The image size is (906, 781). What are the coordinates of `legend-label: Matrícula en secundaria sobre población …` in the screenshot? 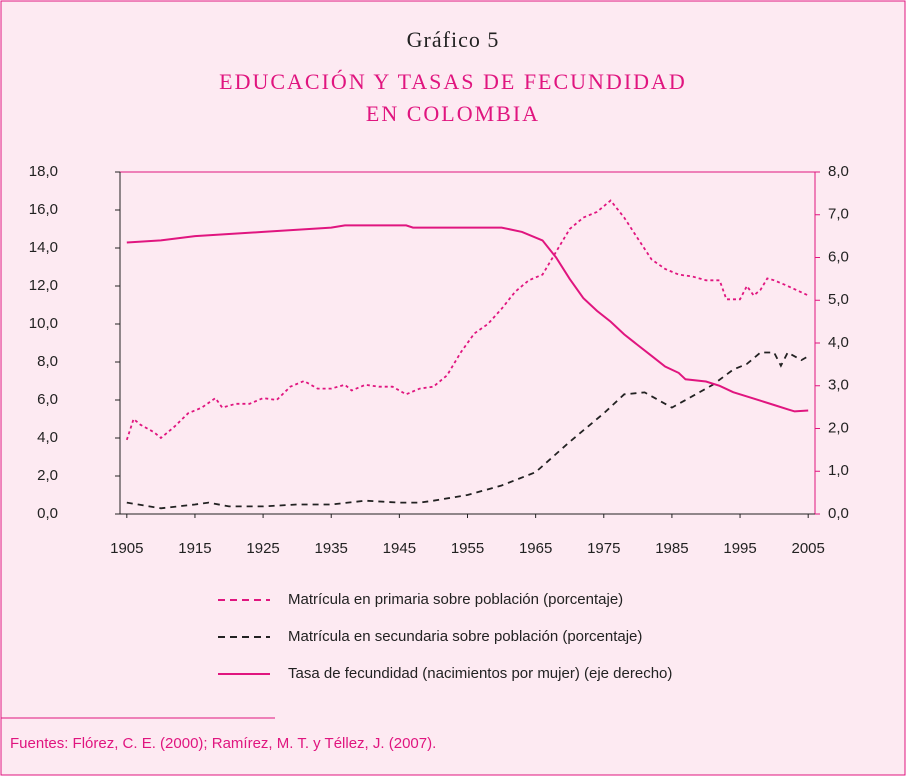 It's located at (465, 636).